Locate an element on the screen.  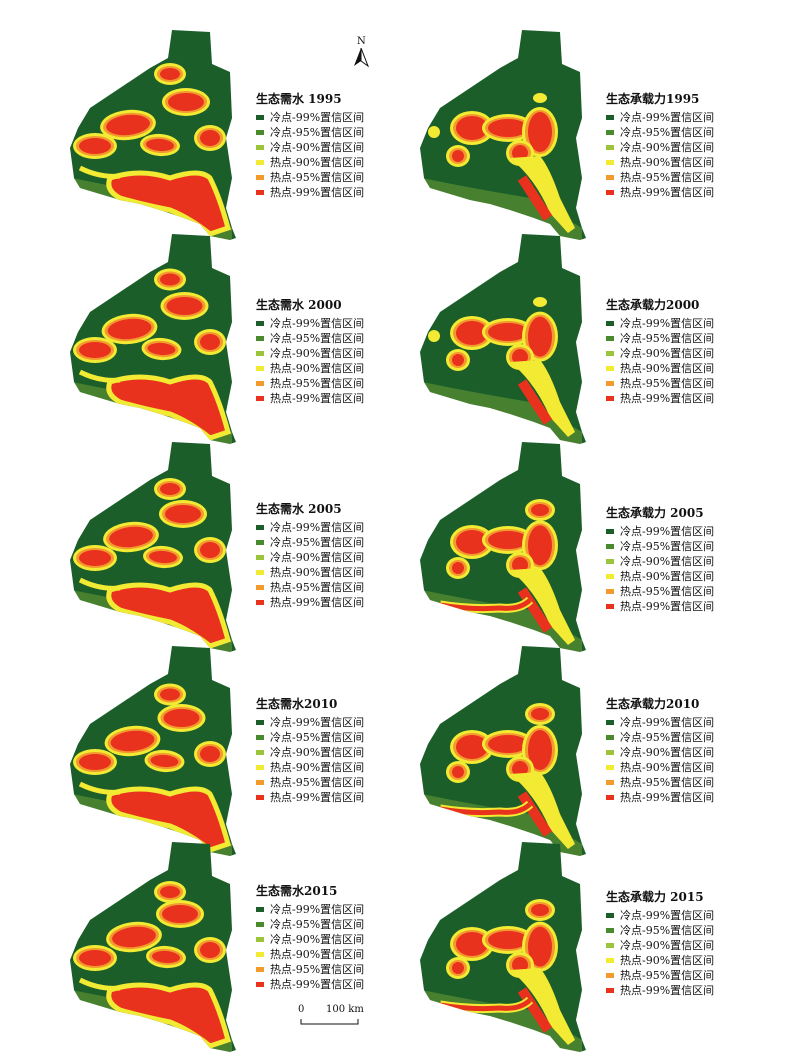
legend-title: 生态承载力2000 is located at coordinates (653, 305).